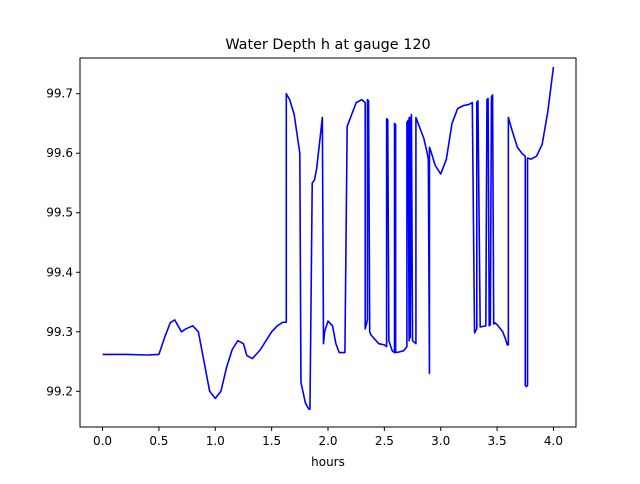 The width and height of the screenshot is (640, 484). Describe the element at coordinates (384, 441) in the screenshot. I see `x-tick-label: 2.5` at that location.